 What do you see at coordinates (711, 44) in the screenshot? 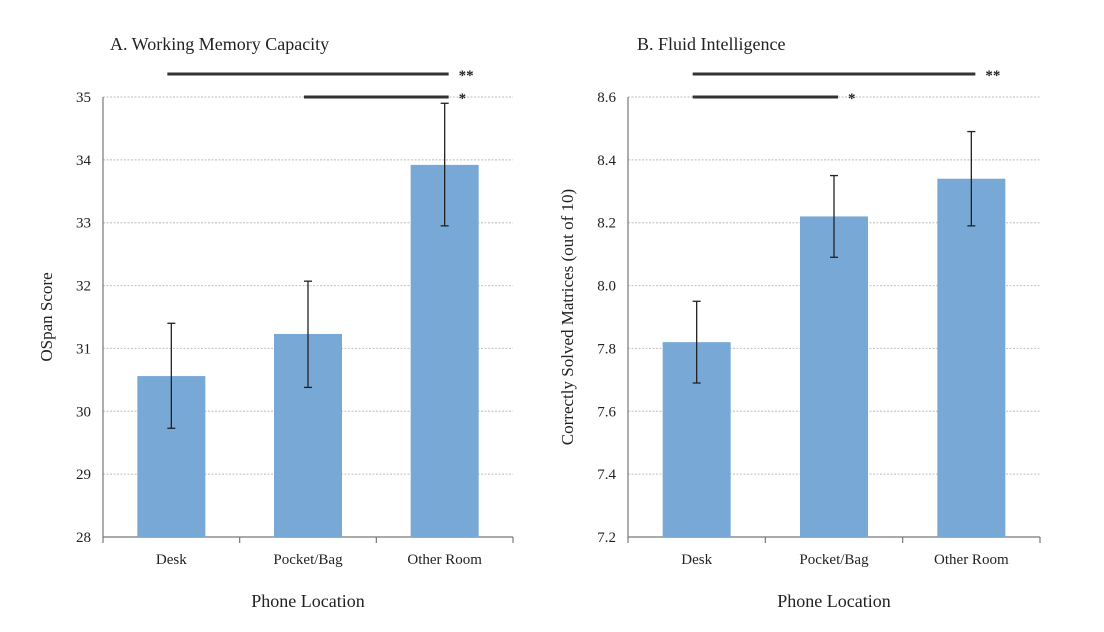
I see `chart-title: B. Fluid Intelligence` at bounding box center [711, 44].